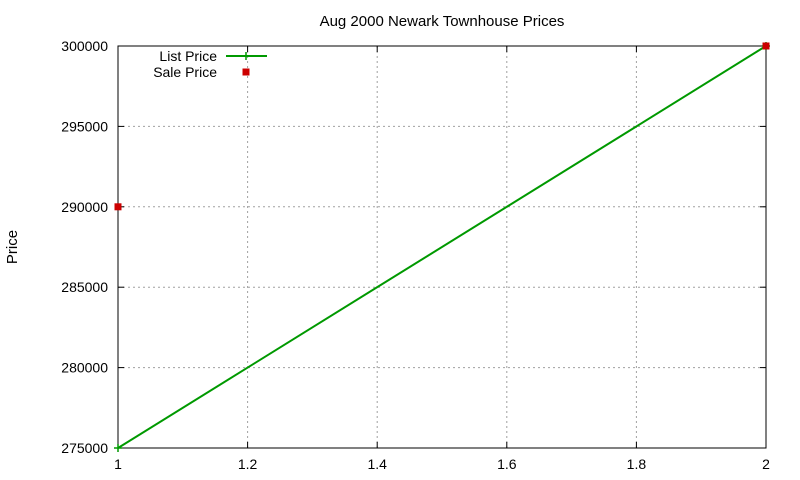 Image resolution: width=800 pixels, height=480 pixels. I want to click on y-tick-label: 280000, so click(84, 368).